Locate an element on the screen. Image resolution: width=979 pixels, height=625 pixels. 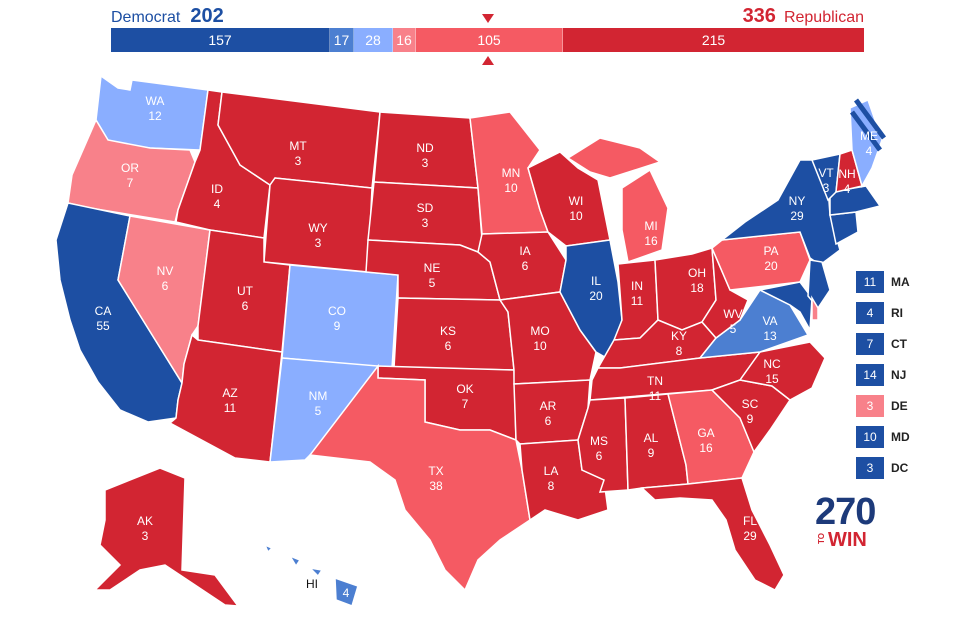
small-states-legend: 11 MA 4 RI 7 CT 14 NJ 3 DE 10 MD 3 DC is located at coordinates (891, 378).